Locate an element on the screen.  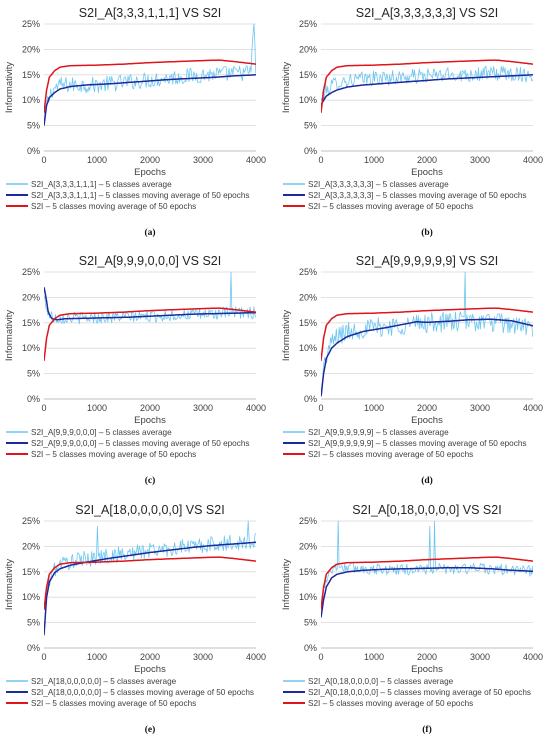
panel-label: (d) is located at coordinates (427, 480).